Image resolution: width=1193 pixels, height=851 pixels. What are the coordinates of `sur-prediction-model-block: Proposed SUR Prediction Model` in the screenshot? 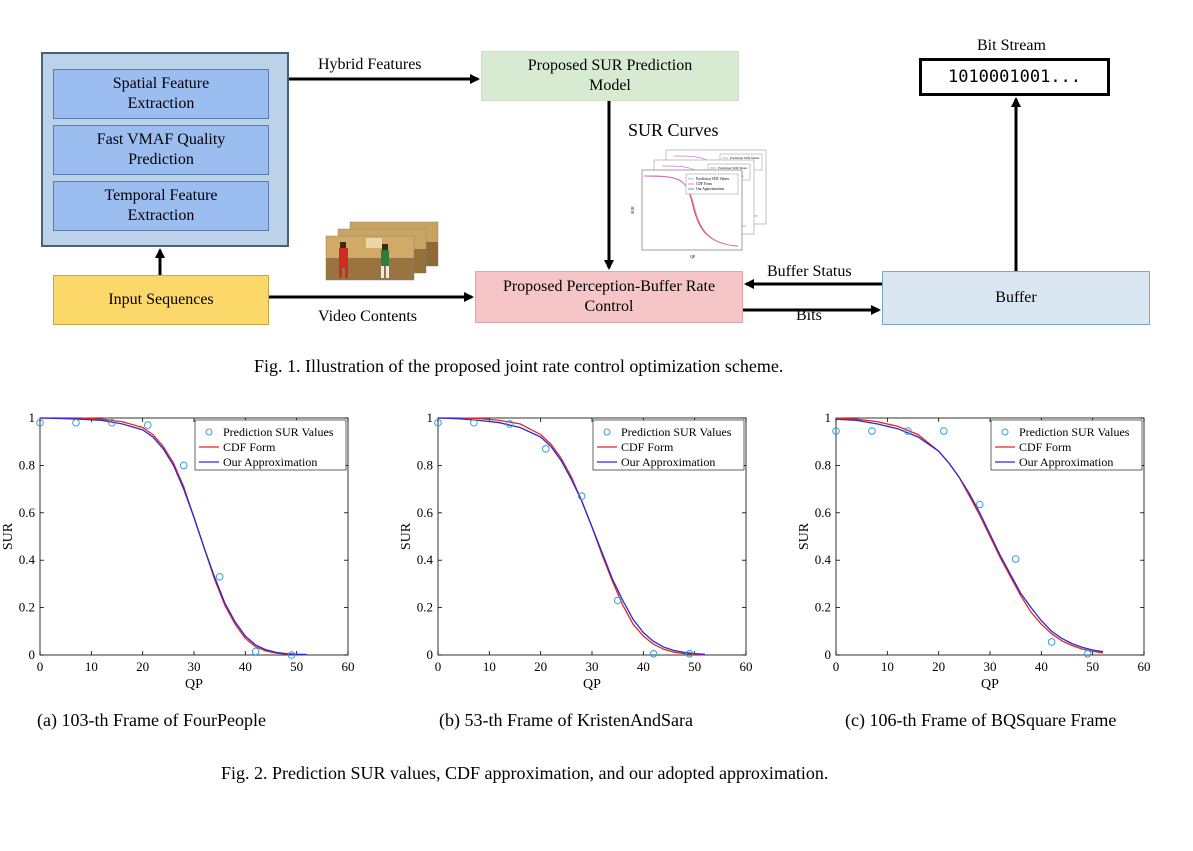 It's located at (610, 76).